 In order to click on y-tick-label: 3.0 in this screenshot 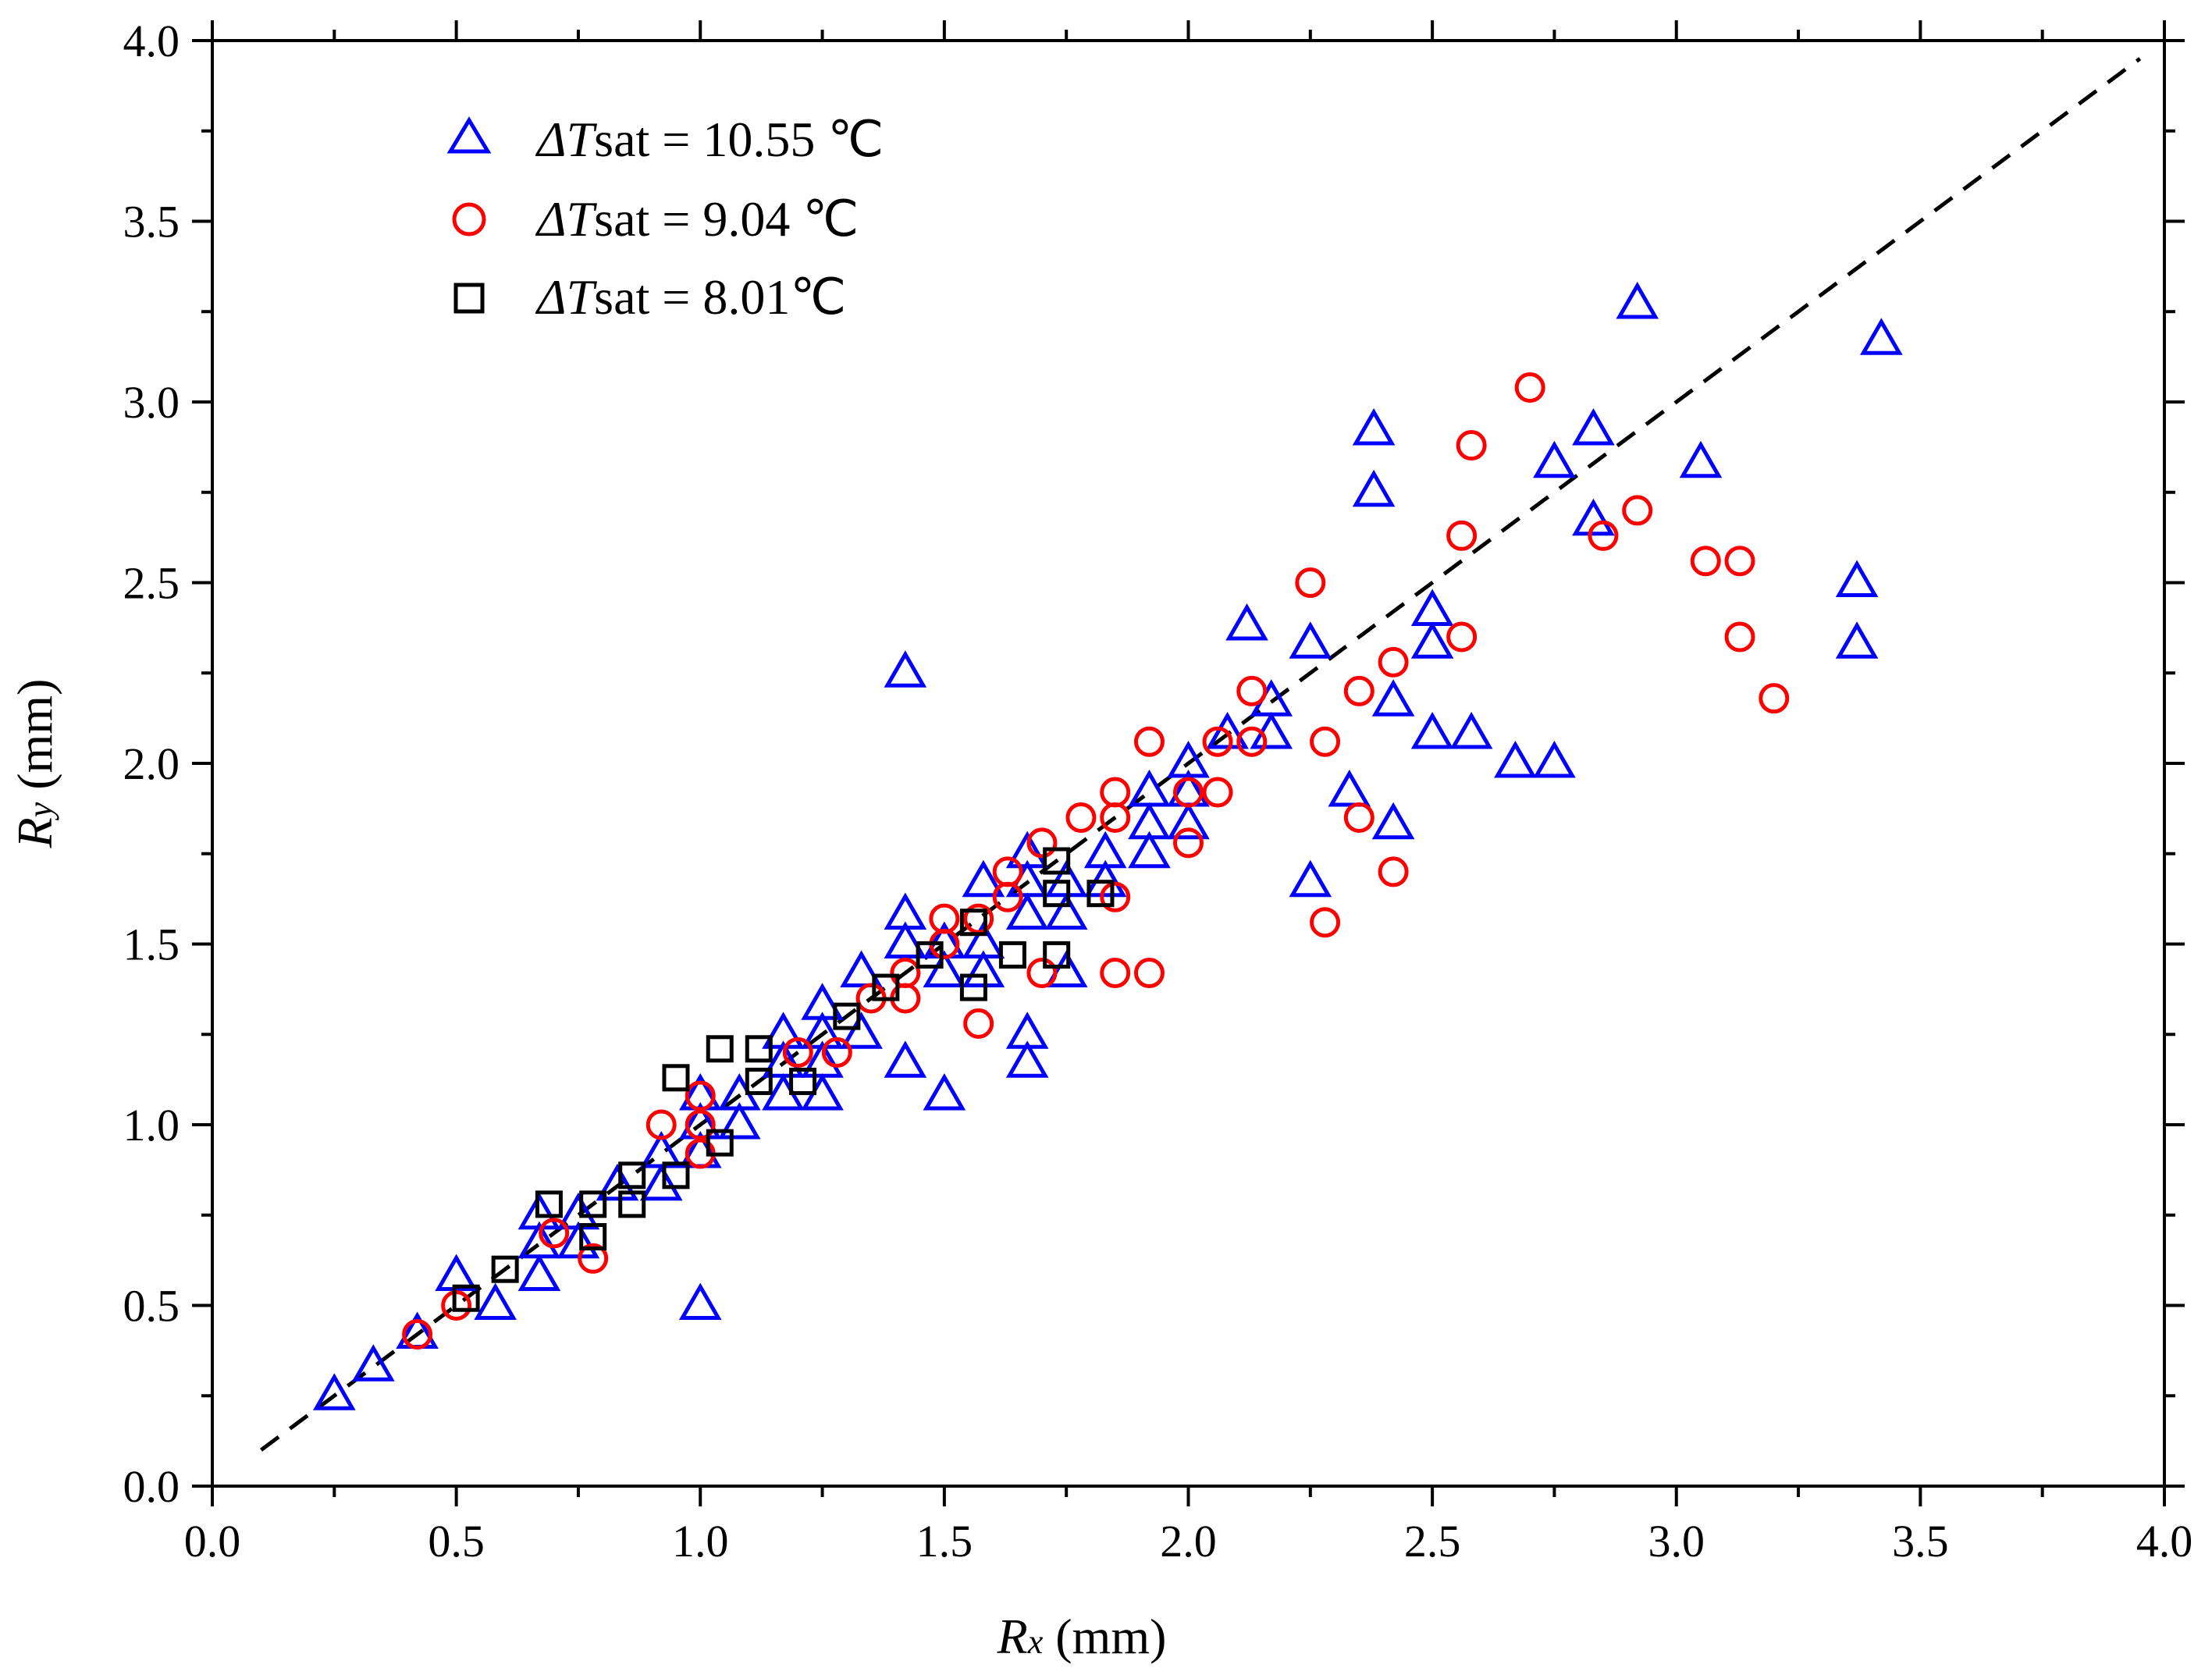, I will do `click(152, 403)`.